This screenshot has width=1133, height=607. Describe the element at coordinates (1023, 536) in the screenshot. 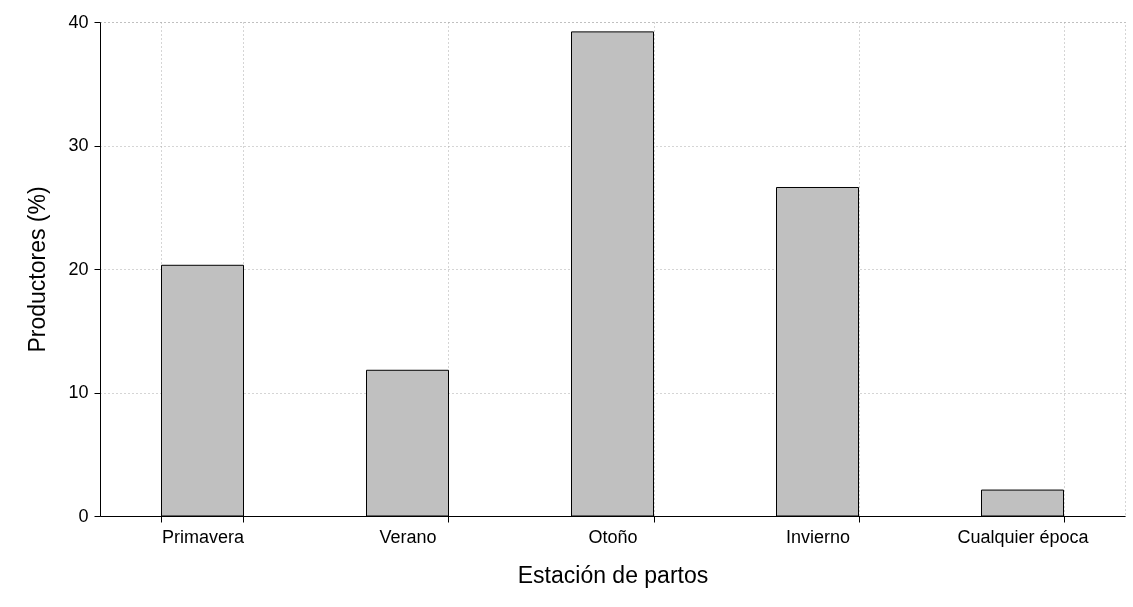

I see `x-tick-label: Cualquier época` at that location.